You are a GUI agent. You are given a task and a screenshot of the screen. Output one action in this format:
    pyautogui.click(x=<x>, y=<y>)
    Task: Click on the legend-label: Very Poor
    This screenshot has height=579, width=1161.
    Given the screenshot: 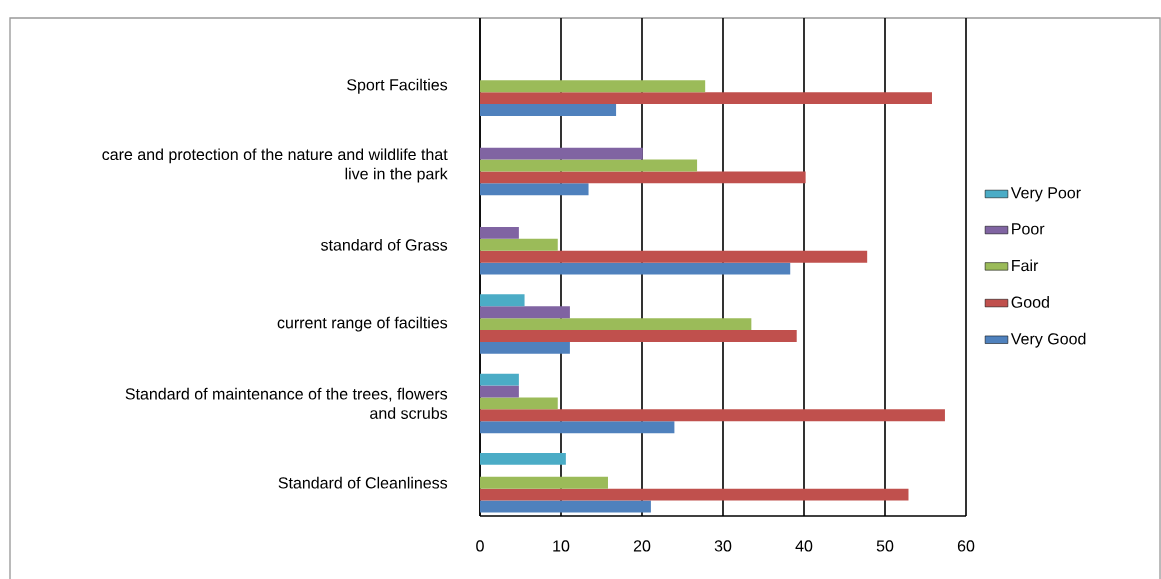 What is the action you would take?
    pyautogui.click(x=1045, y=194)
    